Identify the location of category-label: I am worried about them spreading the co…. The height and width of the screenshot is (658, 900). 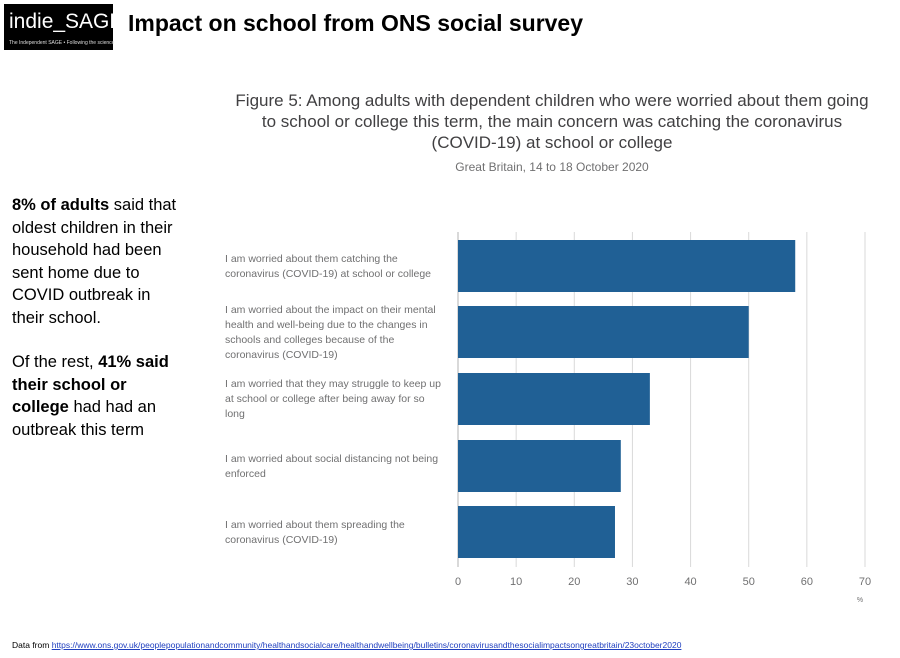
(315, 532).